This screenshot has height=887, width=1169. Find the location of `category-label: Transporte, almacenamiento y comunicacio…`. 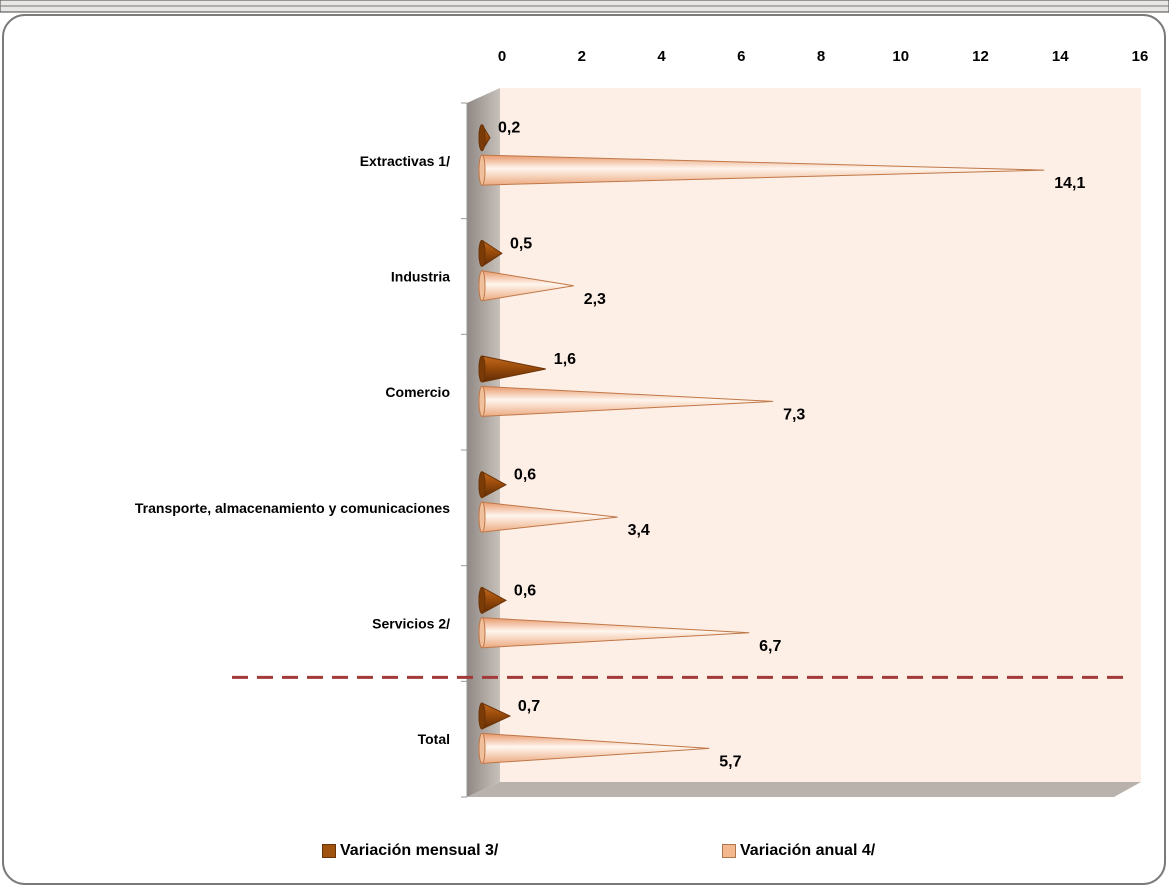

category-label: Transporte, almacenamiento y comunicacio… is located at coordinates (292, 508).